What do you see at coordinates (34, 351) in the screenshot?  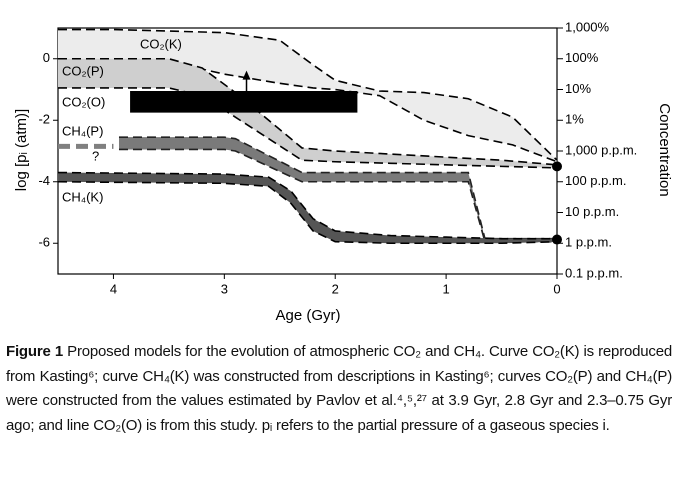 I see `caption-label: Figure 1` at bounding box center [34, 351].